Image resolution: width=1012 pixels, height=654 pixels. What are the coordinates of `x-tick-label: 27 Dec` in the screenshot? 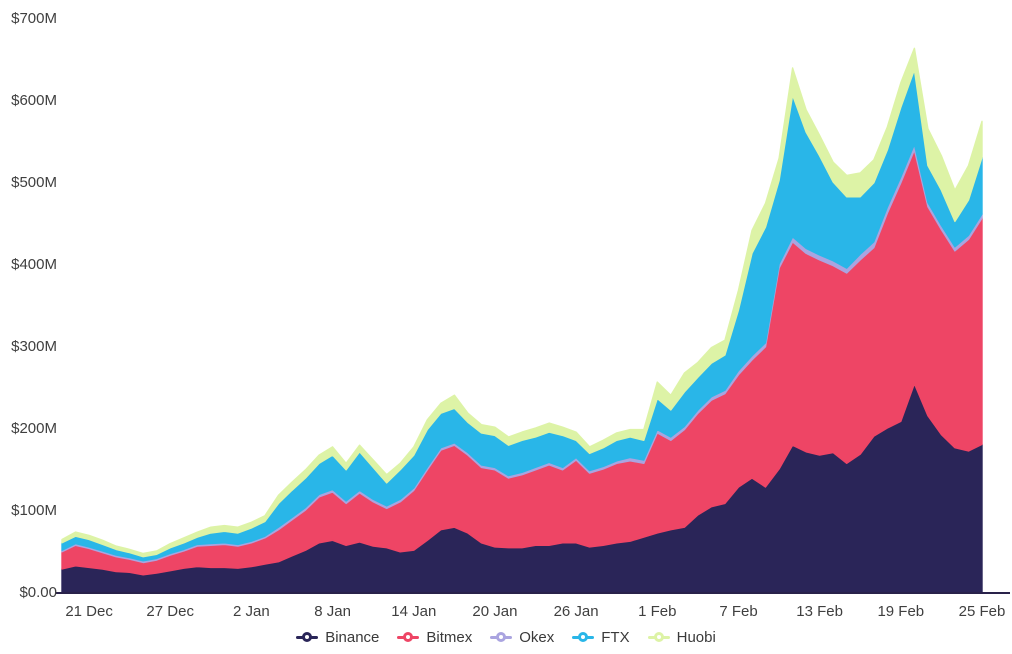 It's located at (170, 611).